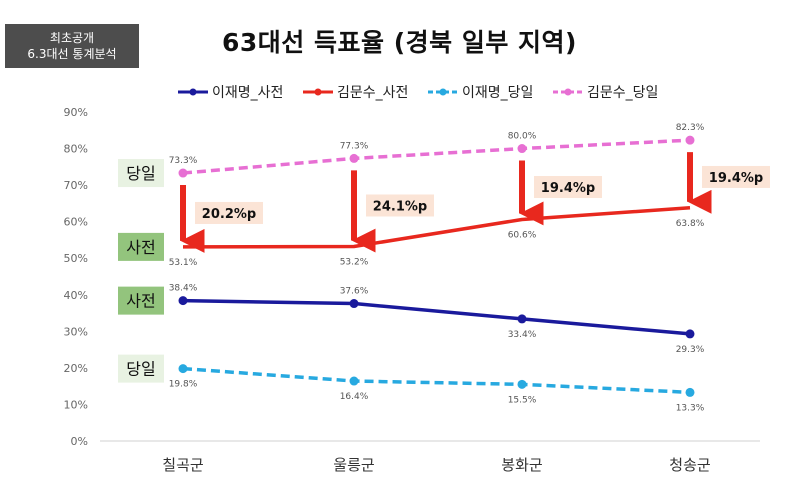 The image size is (799, 493). Describe the element at coordinates (690, 408) in the screenshot. I see `data-label: 13.3%` at that location.